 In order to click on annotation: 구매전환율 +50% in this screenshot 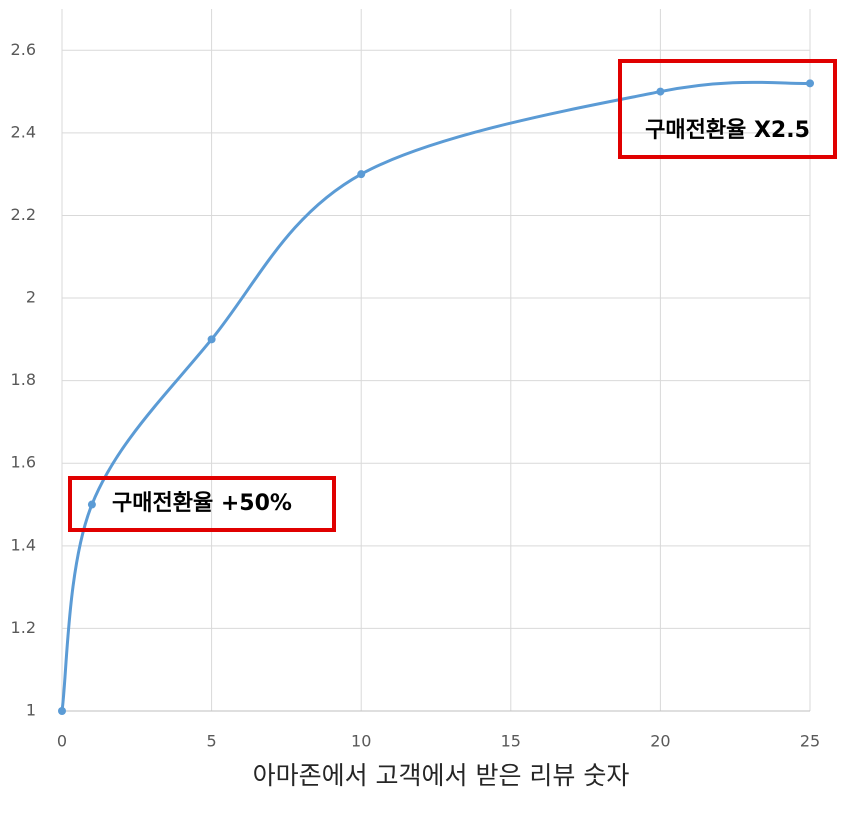, I will do `click(202, 503)`.